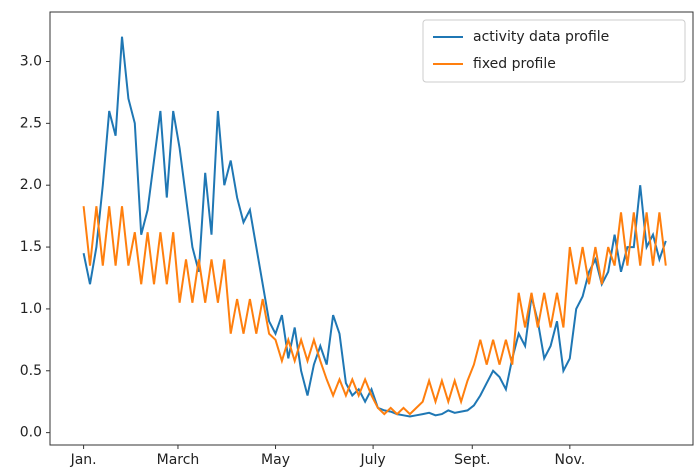 Image resolution: width=697 pixels, height=468 pixels. I want to click on legend-label: fixed profile, so click(514, 64).